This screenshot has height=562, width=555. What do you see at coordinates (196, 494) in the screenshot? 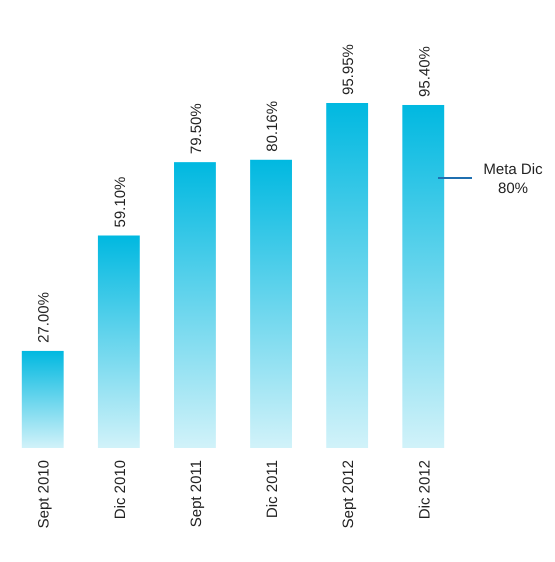
I see `x-tick-label: Sept 2011` at bounding box center [196, 494].